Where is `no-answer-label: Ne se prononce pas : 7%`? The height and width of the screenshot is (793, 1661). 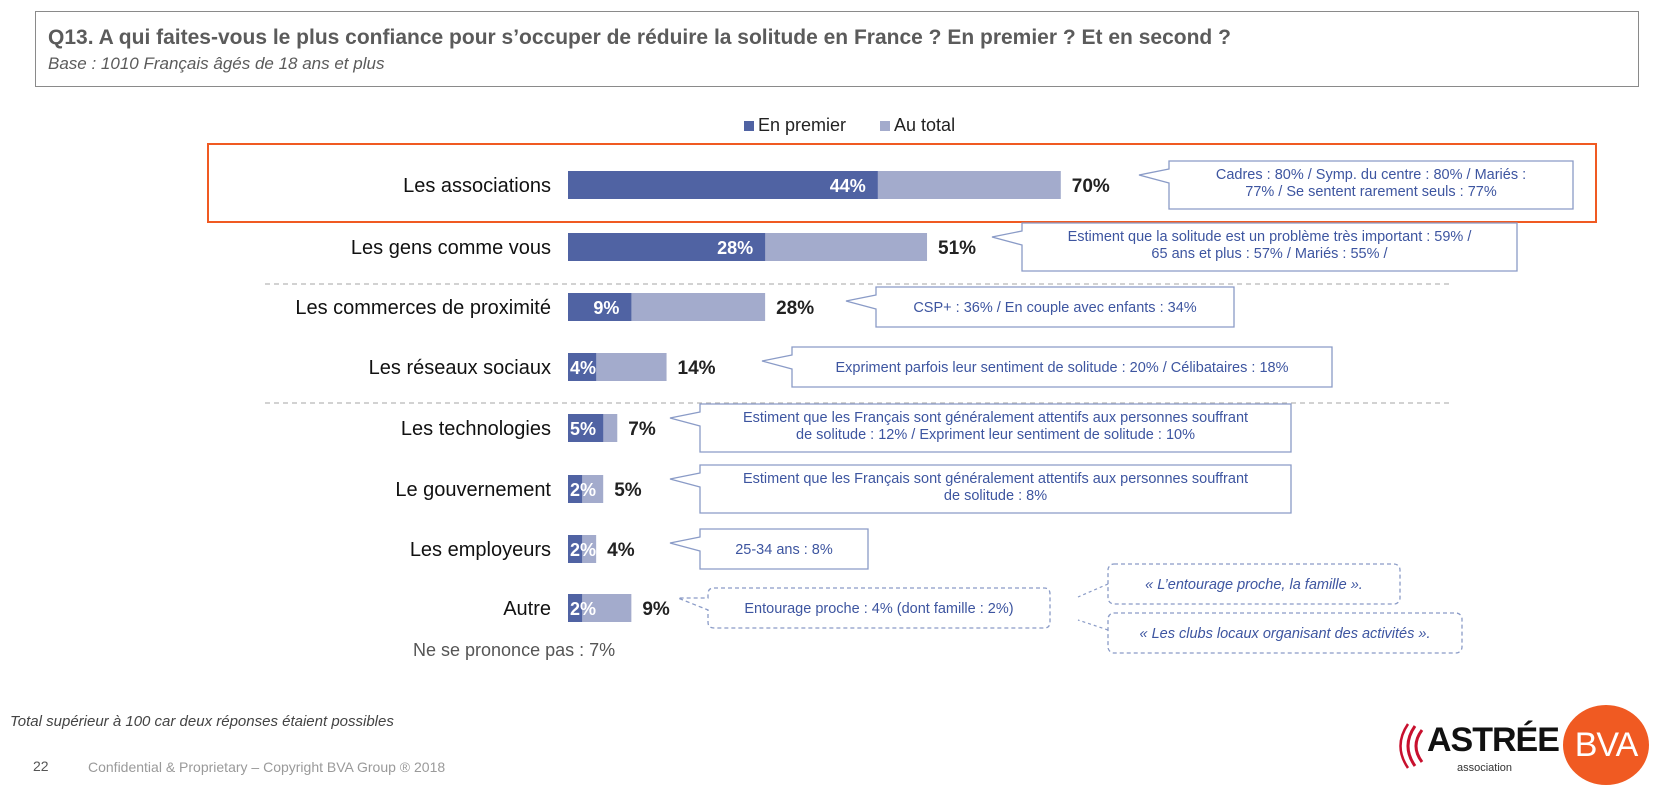 no-answer-label: Ne se prononce pas : 7% is located at coordinates (514, 650).